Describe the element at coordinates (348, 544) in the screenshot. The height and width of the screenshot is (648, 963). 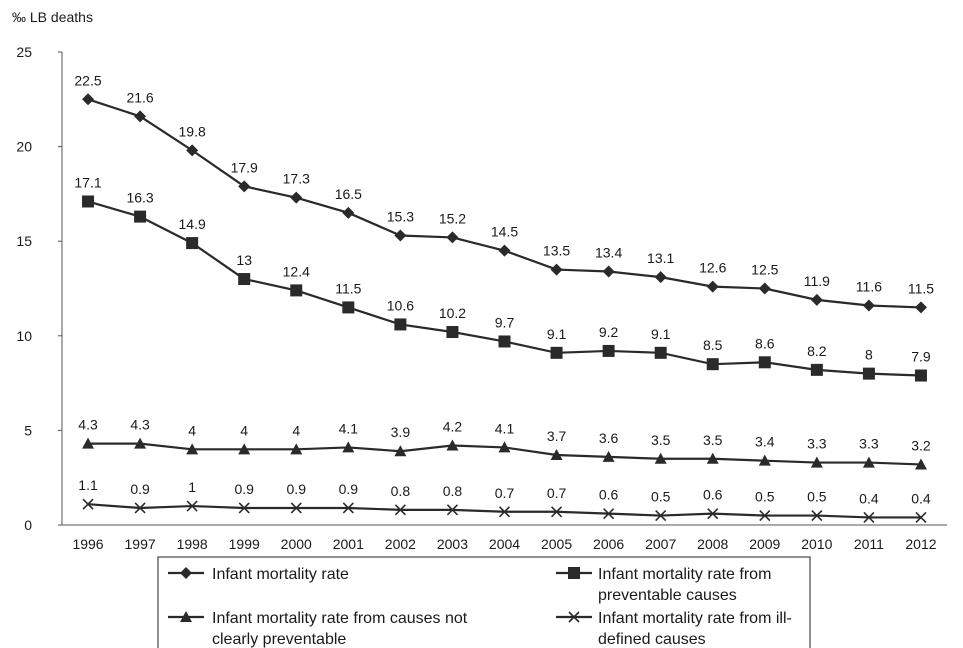
I see `x-tick-label: 2001` at that location.